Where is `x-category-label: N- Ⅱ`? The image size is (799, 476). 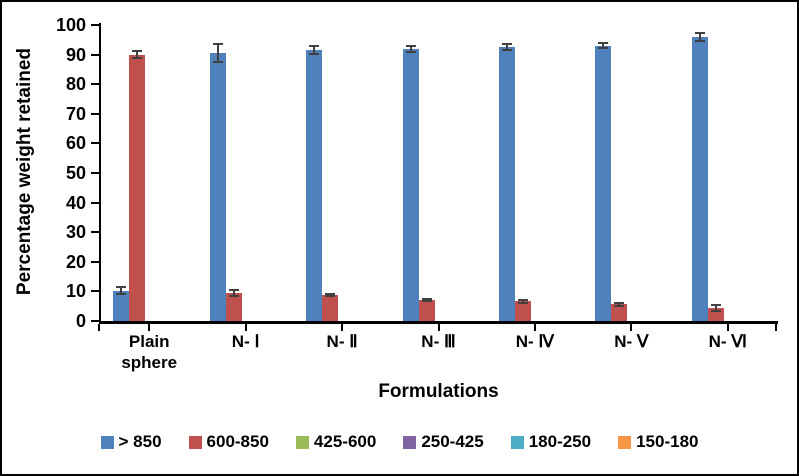
x-category-label: N- Ⅱ is located at coordinates (342, 341).